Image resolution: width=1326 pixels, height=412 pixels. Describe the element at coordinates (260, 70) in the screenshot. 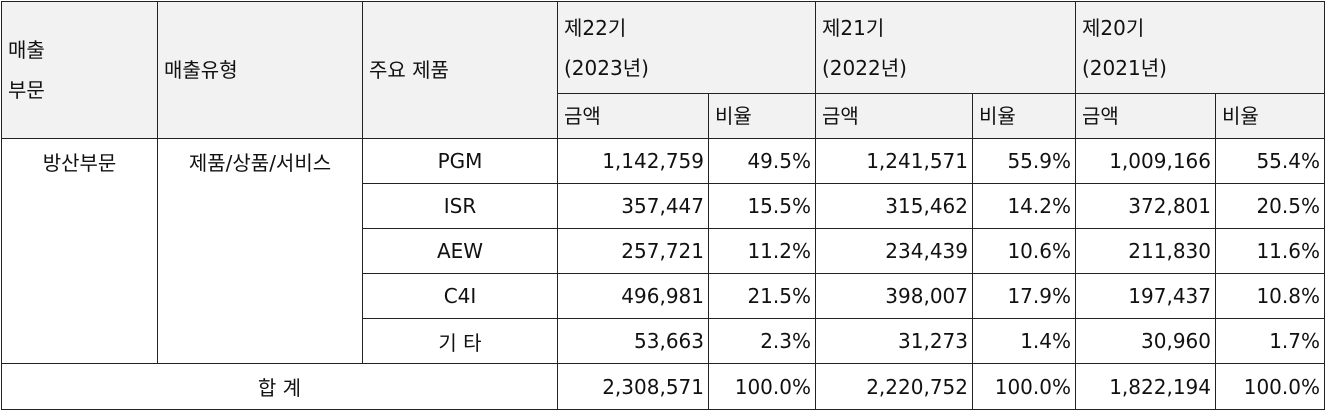

I see `header-cell: 매출유형` at that location.